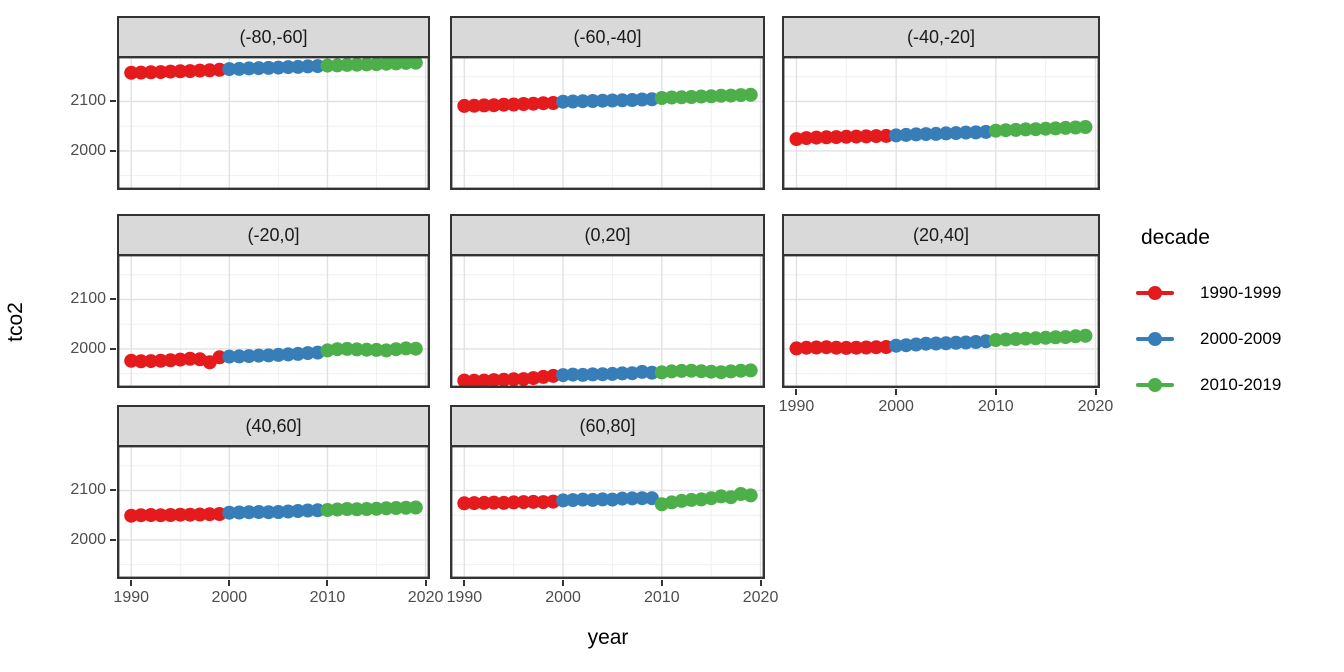  Describe the element at coordinates (607, 235) in the screenshot. I see `facet-strip: (0,20]` at that location.